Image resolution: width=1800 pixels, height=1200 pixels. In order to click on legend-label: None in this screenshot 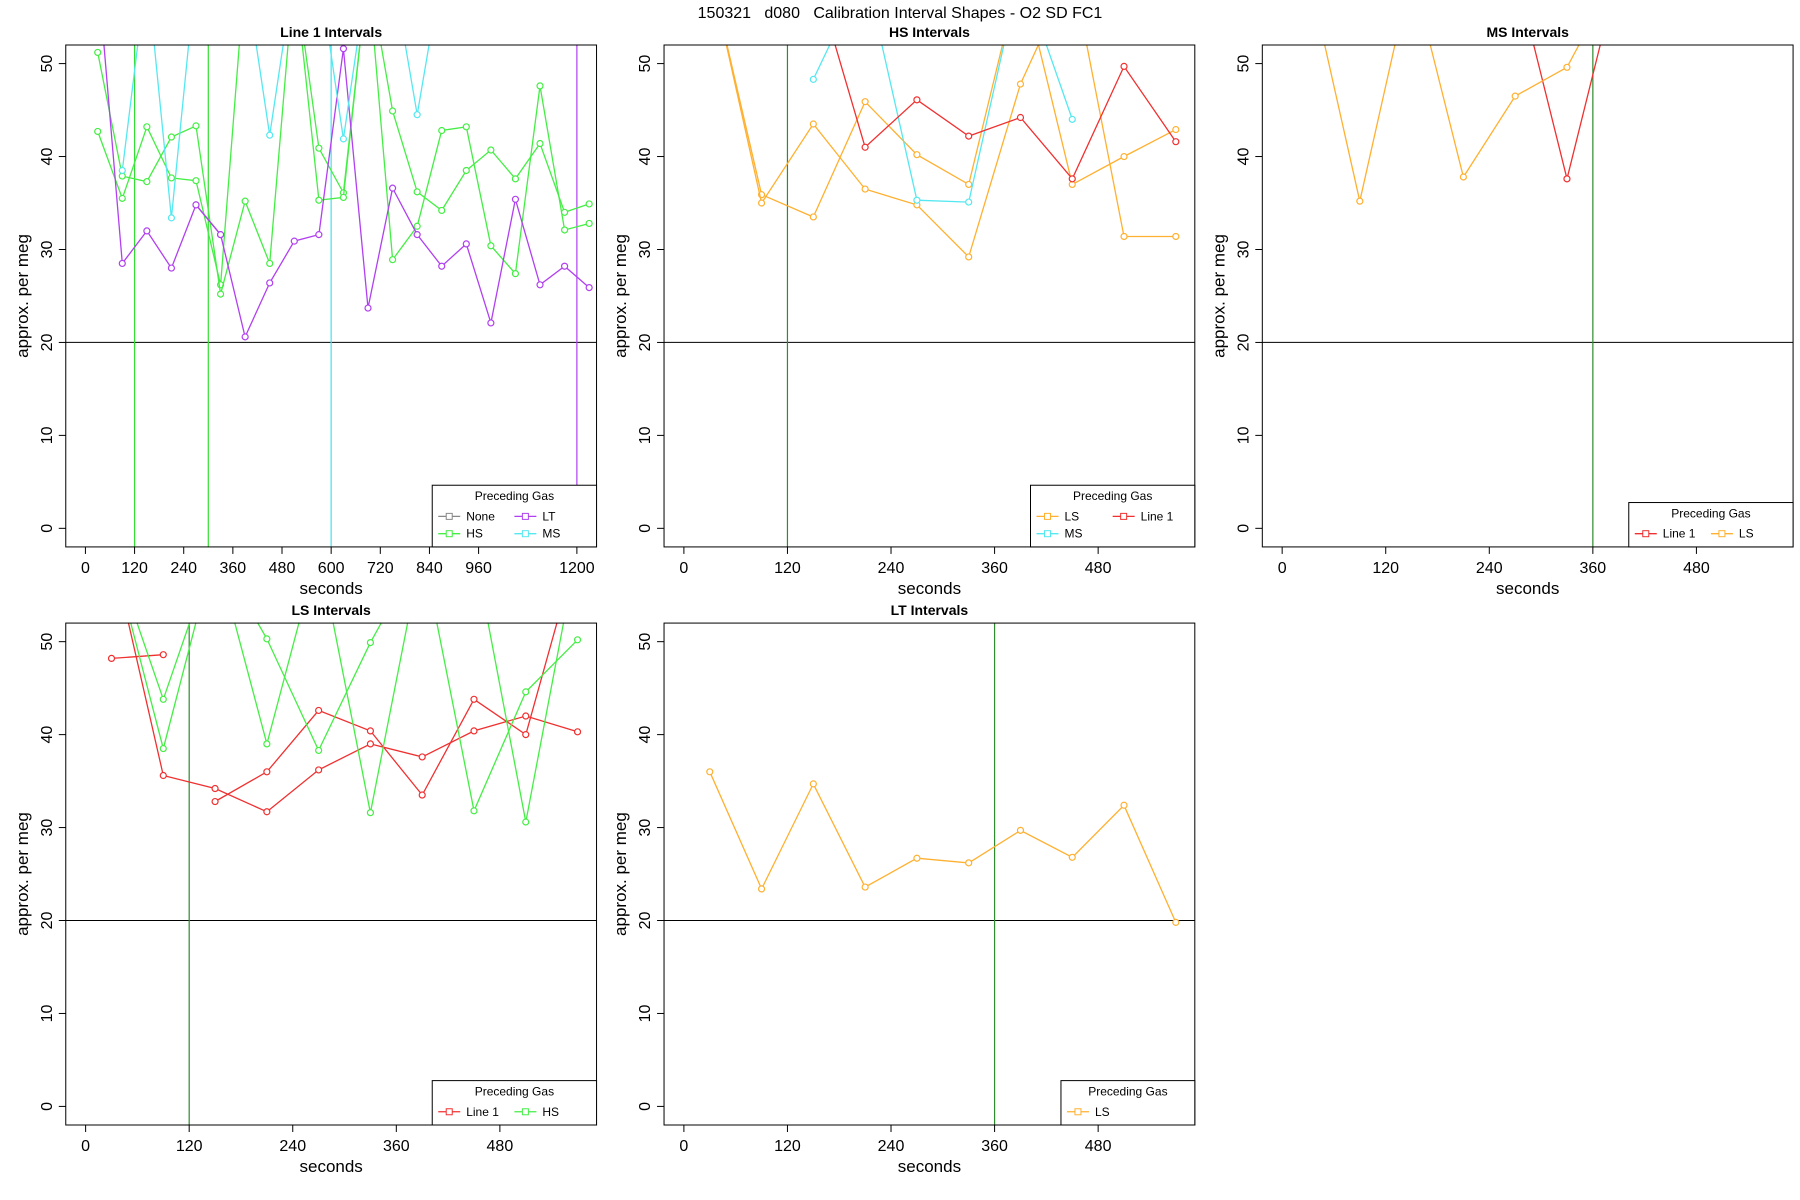, I will do `click(480, 516)`.